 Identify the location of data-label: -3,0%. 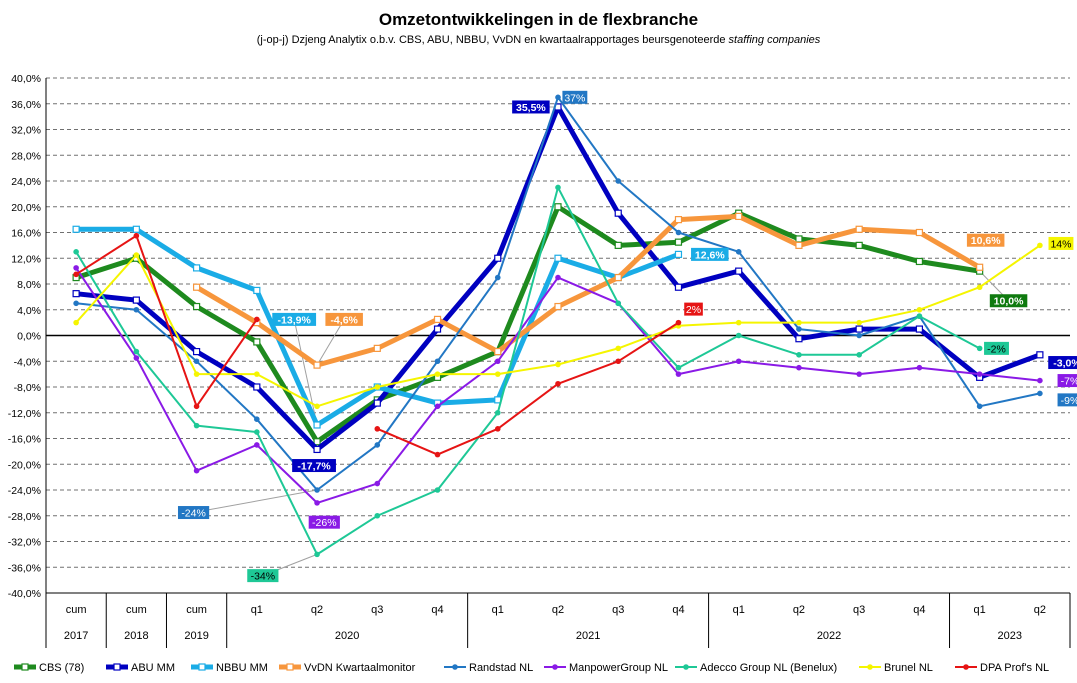
(1065, 364).